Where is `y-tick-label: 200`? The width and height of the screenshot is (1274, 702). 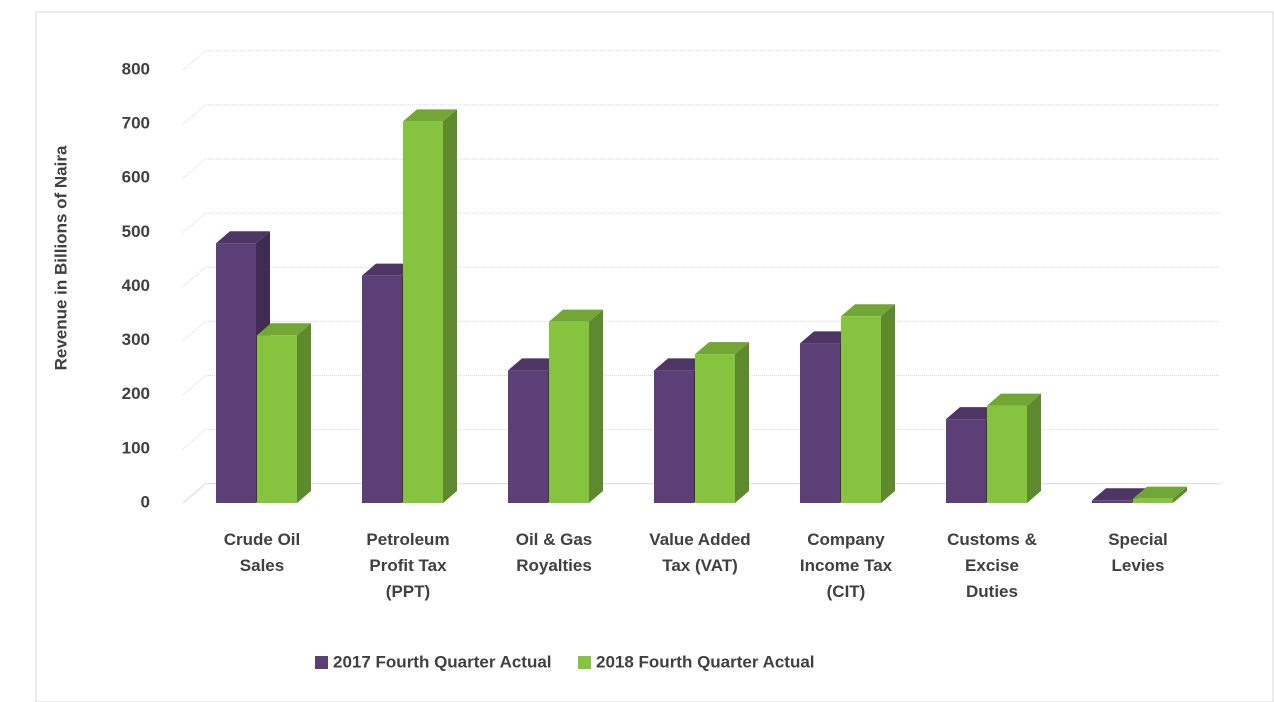 y-tick-label: 200 is located at coordinates (136, 393).